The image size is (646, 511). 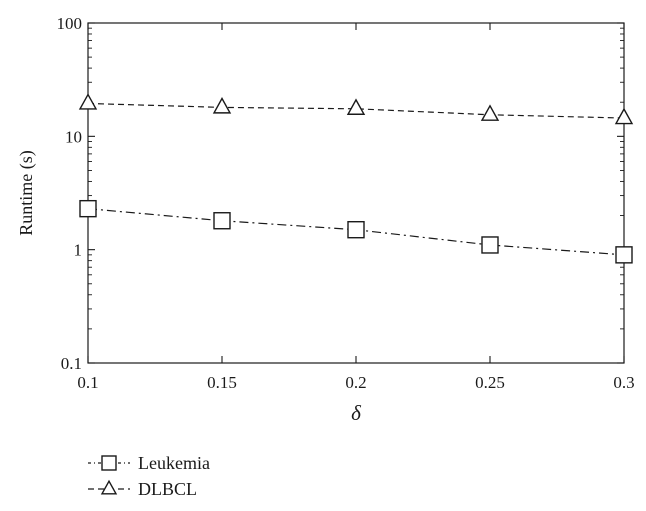 I want to click on legend-item-leukemia: Leukemia, so click(x=149, y=463).